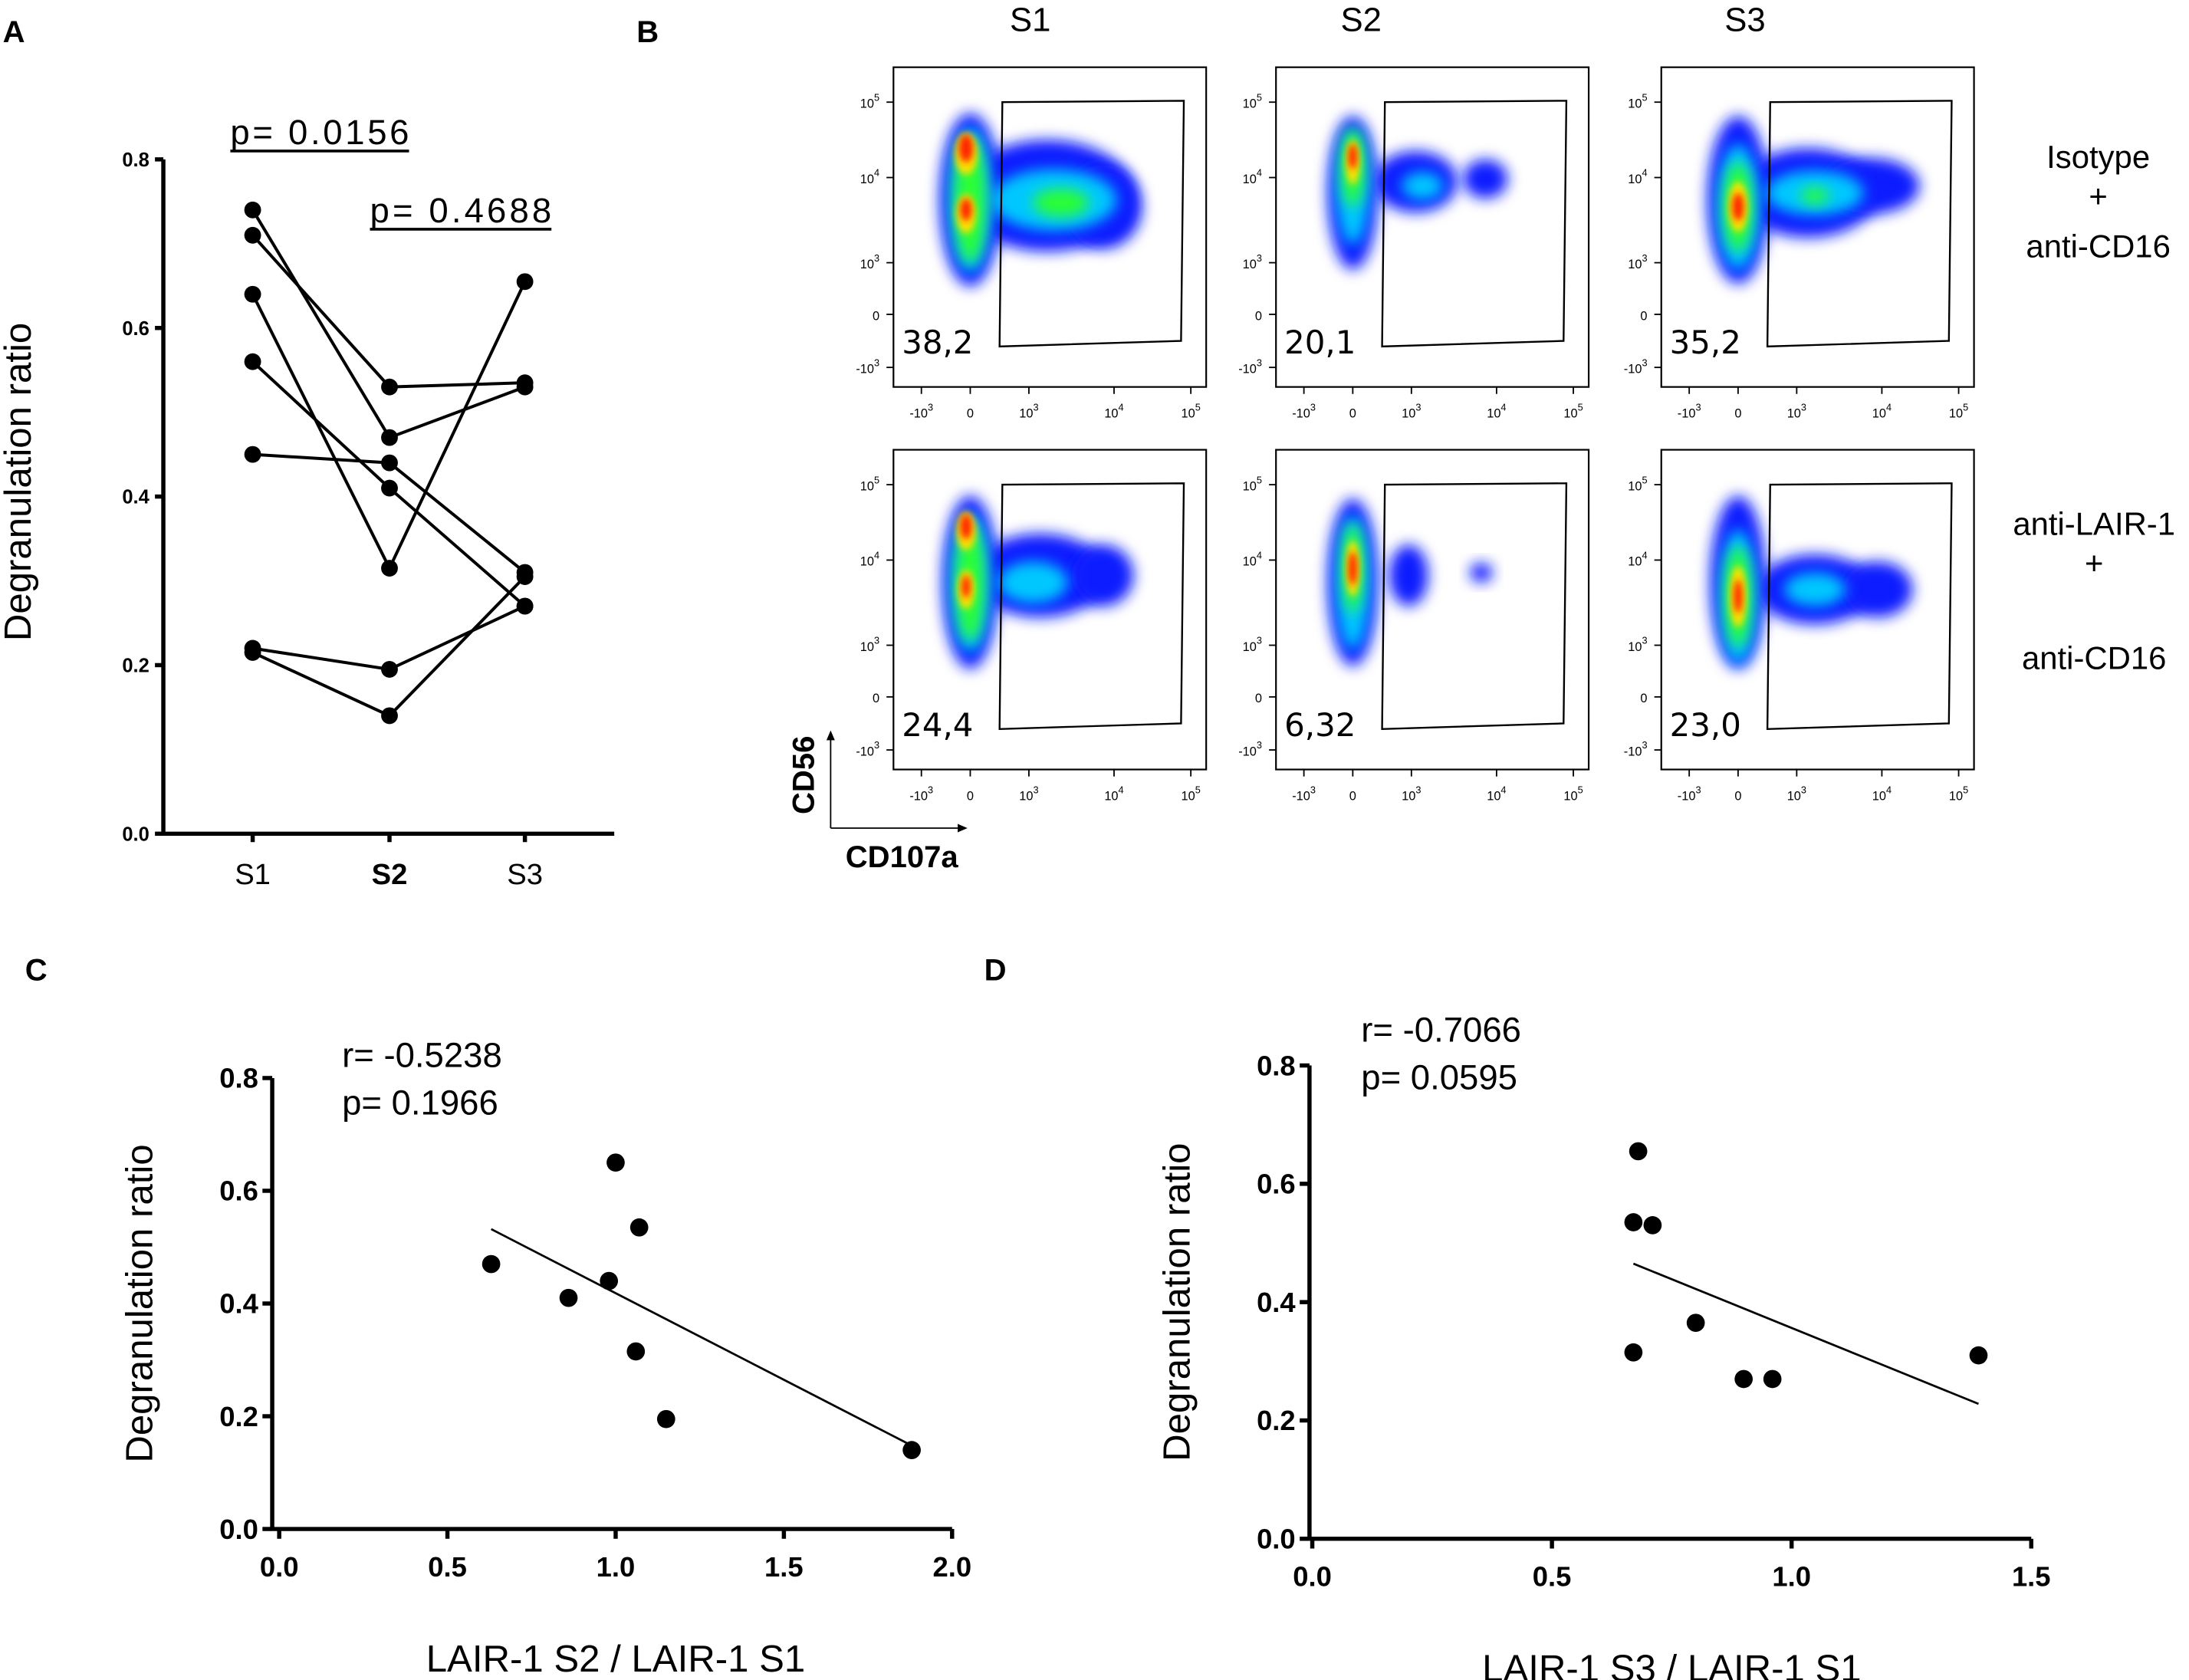 This screenshot has height=1680, width=2189. Describe the element at coordinates (461, 210) in the screenshot. I see `p-value-annotation: p= 0.4688` at that location.